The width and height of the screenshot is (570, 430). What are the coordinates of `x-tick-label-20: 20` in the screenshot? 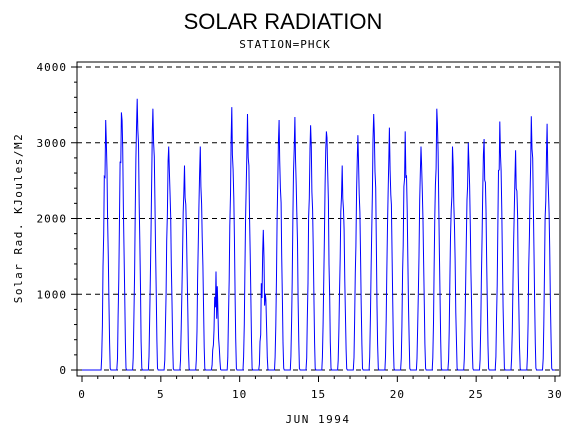 It's located at (397, 394).